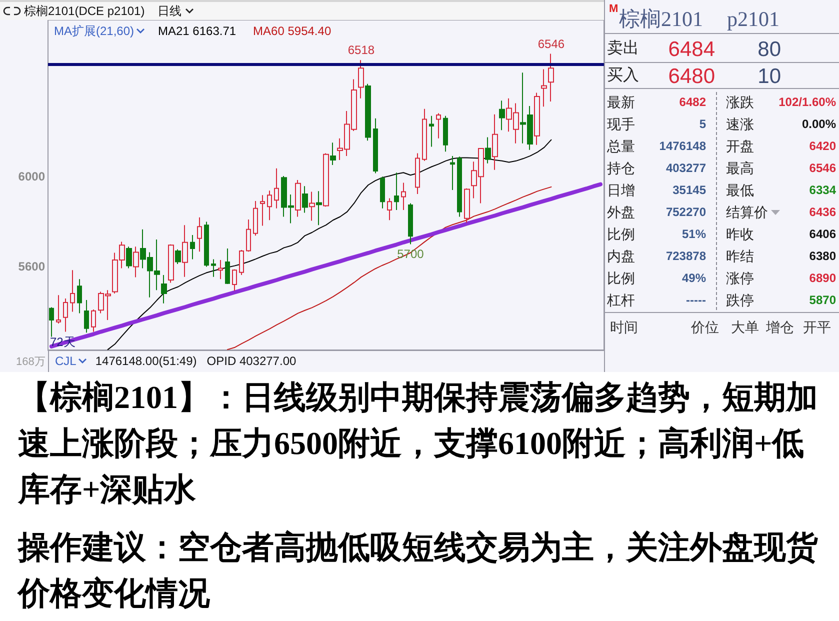  What do you see at coordinates (822, 300) in the screenshot?
I see `text: 5870` at bounding box center [822, 300].